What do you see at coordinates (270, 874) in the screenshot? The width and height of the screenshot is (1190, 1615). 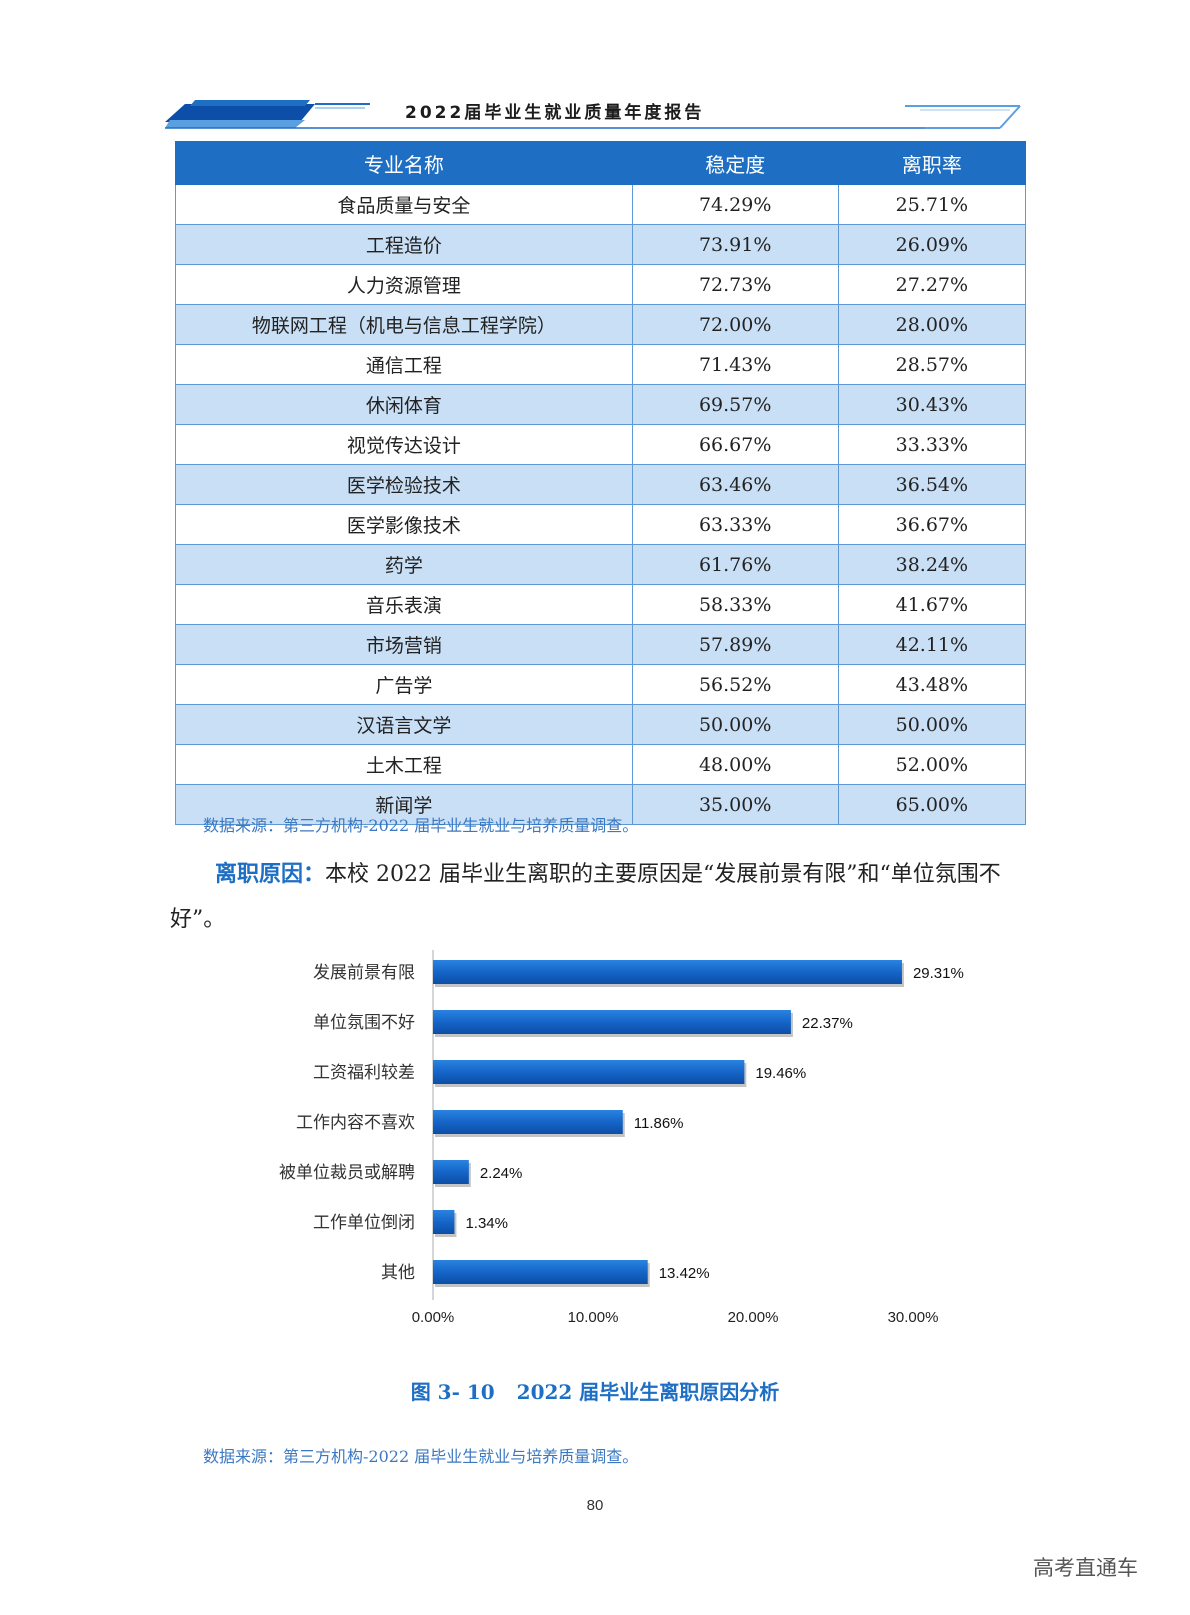 I see `paragraph-lead: 离职原因：` at bounding box center [270, 874].